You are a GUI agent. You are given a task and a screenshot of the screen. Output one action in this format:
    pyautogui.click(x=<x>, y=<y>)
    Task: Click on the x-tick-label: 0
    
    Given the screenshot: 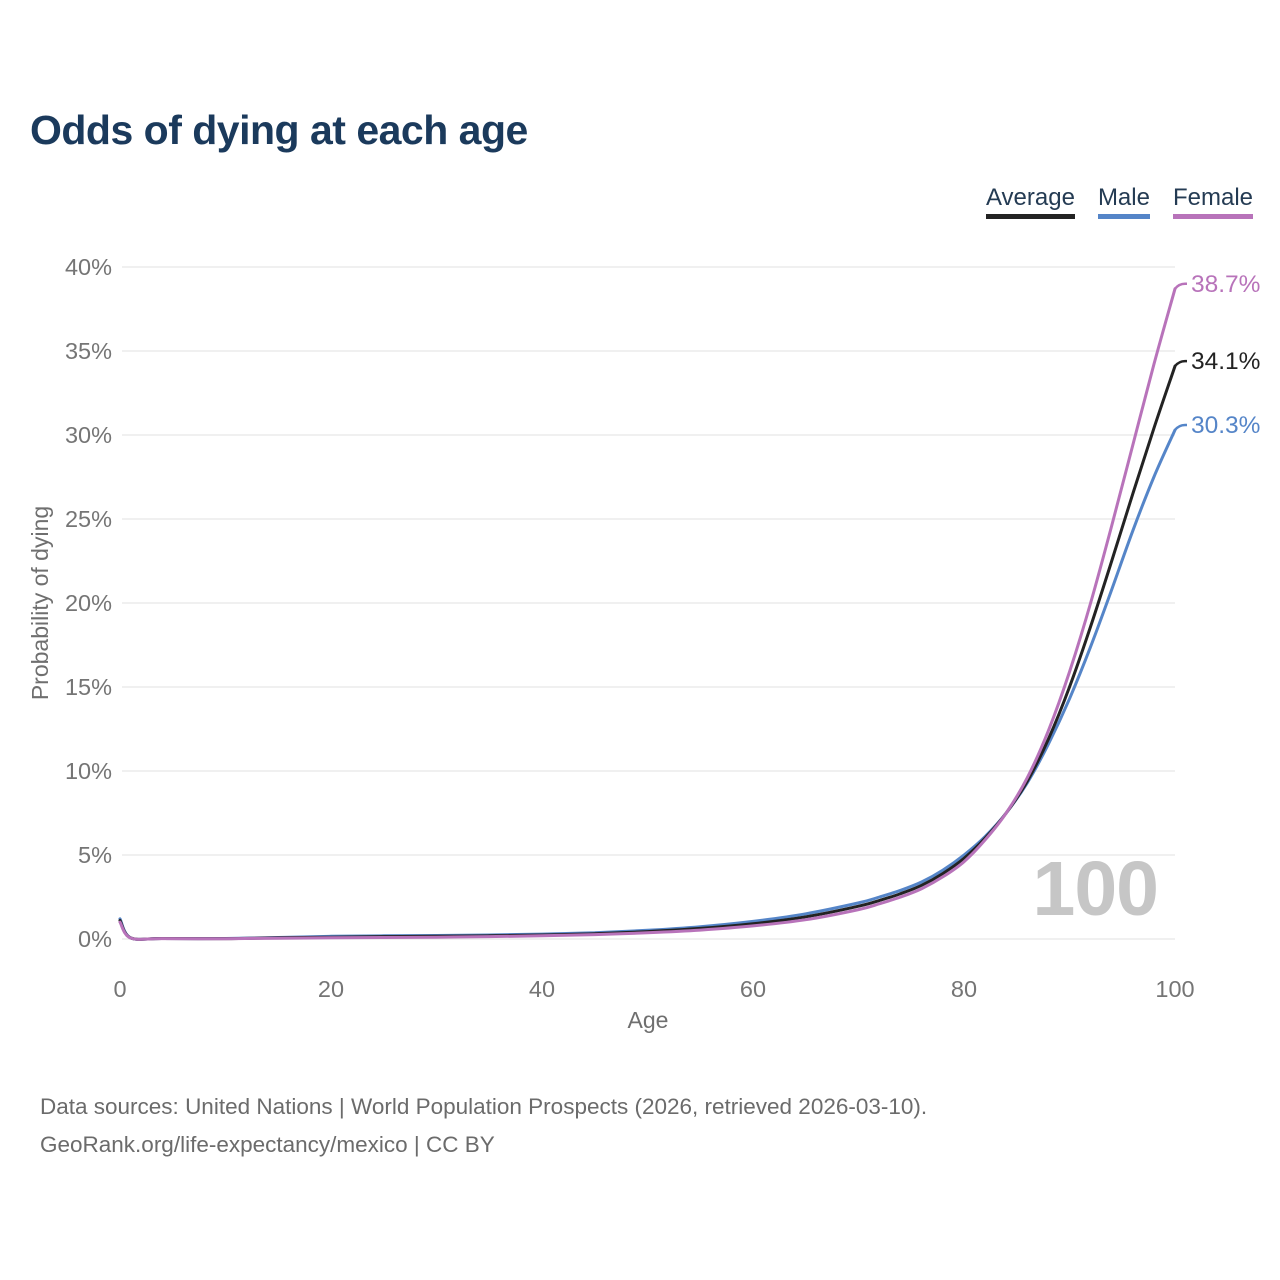 What is the action you would take?
    pyautogui.click(x=119, y=989)
    